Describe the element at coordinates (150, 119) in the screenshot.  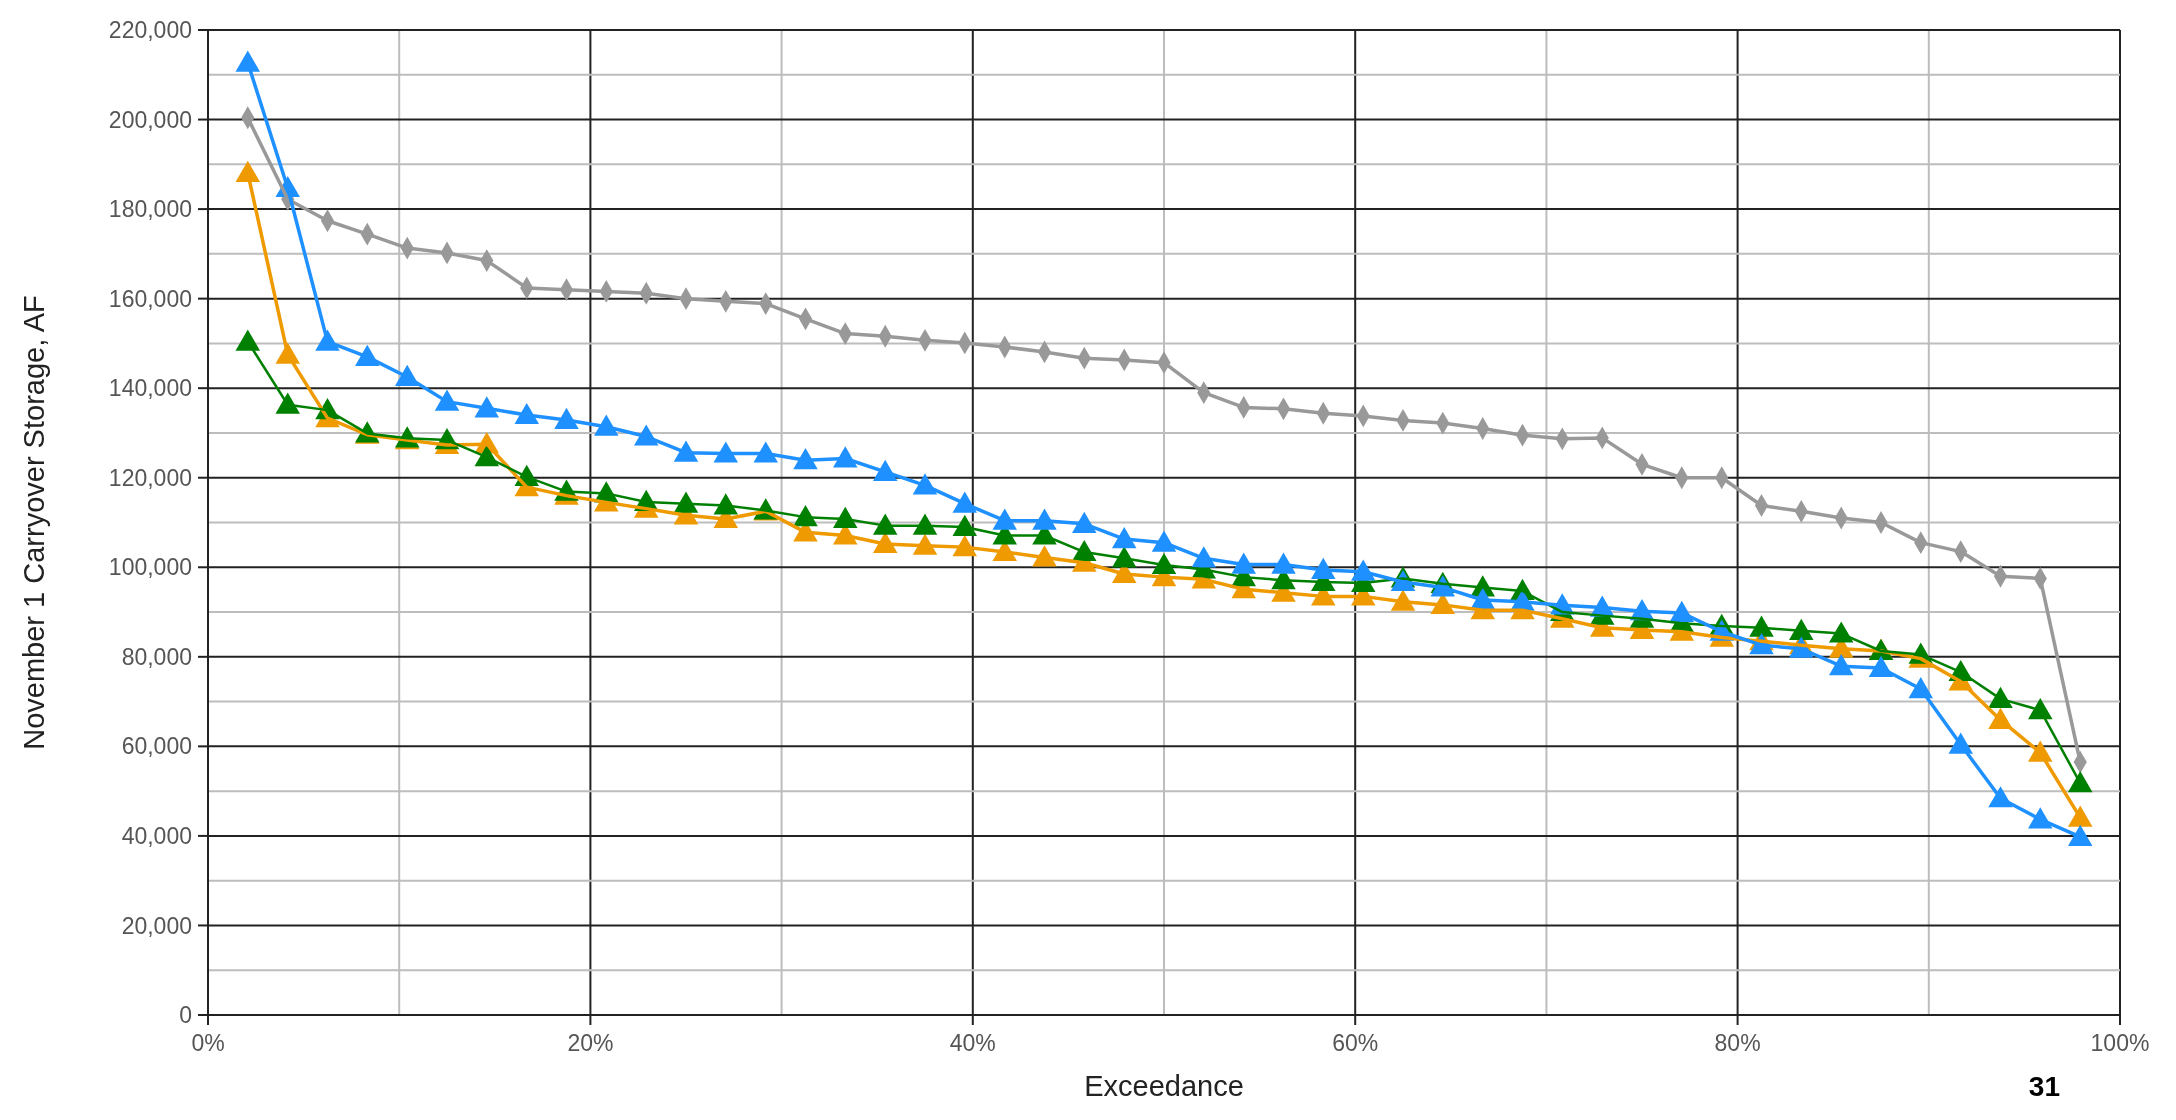
I see `y-tick-label: 200,000` at that location.